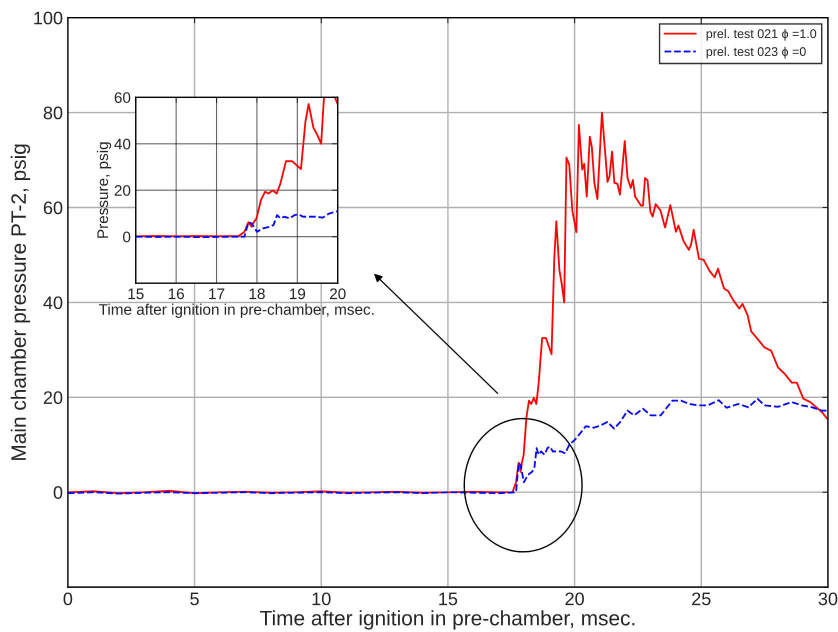  What do you see at coordinates (194, 599) in the screenshot?
I see `x-tick-label: 5` at bounding box center [194, 599].